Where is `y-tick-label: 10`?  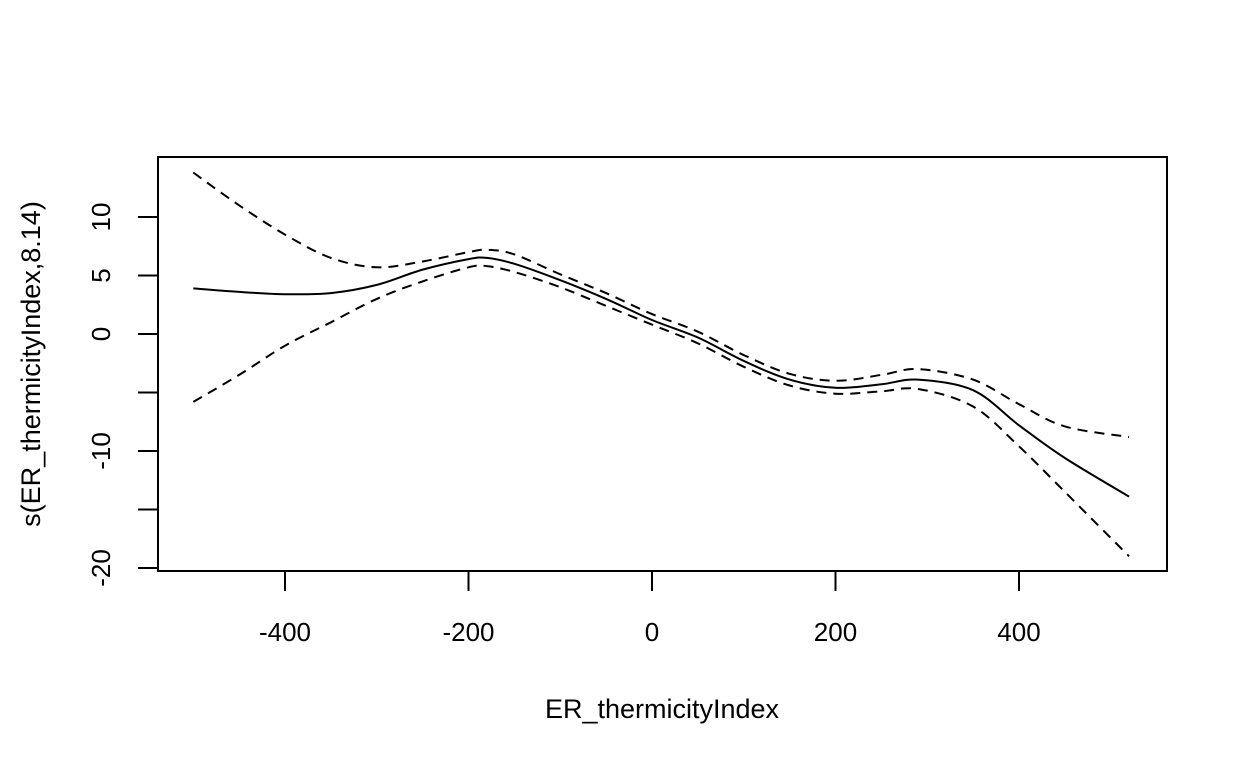 y-tick-label: 10 is located at coordinates (101, 217).